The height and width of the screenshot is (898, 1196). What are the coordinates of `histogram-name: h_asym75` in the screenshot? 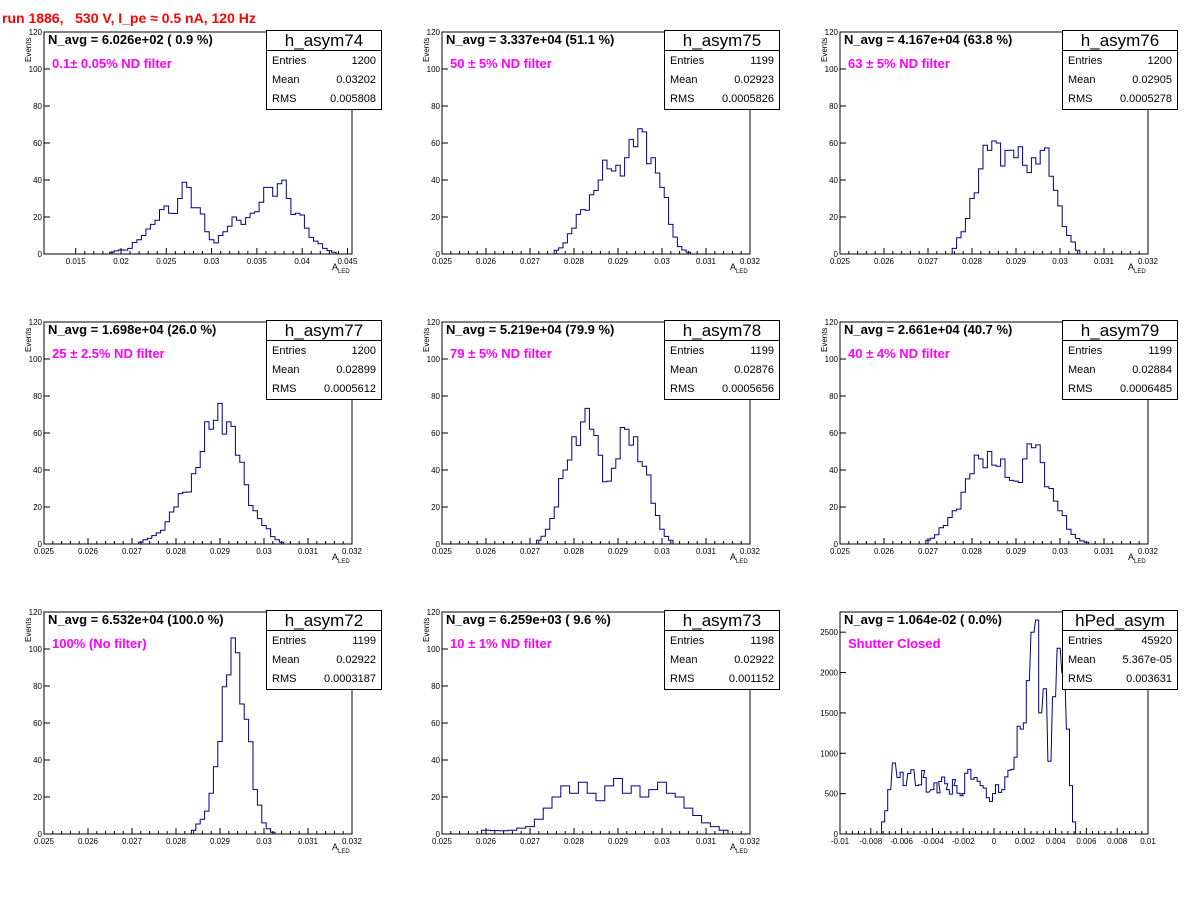 It's located at (722, 41).